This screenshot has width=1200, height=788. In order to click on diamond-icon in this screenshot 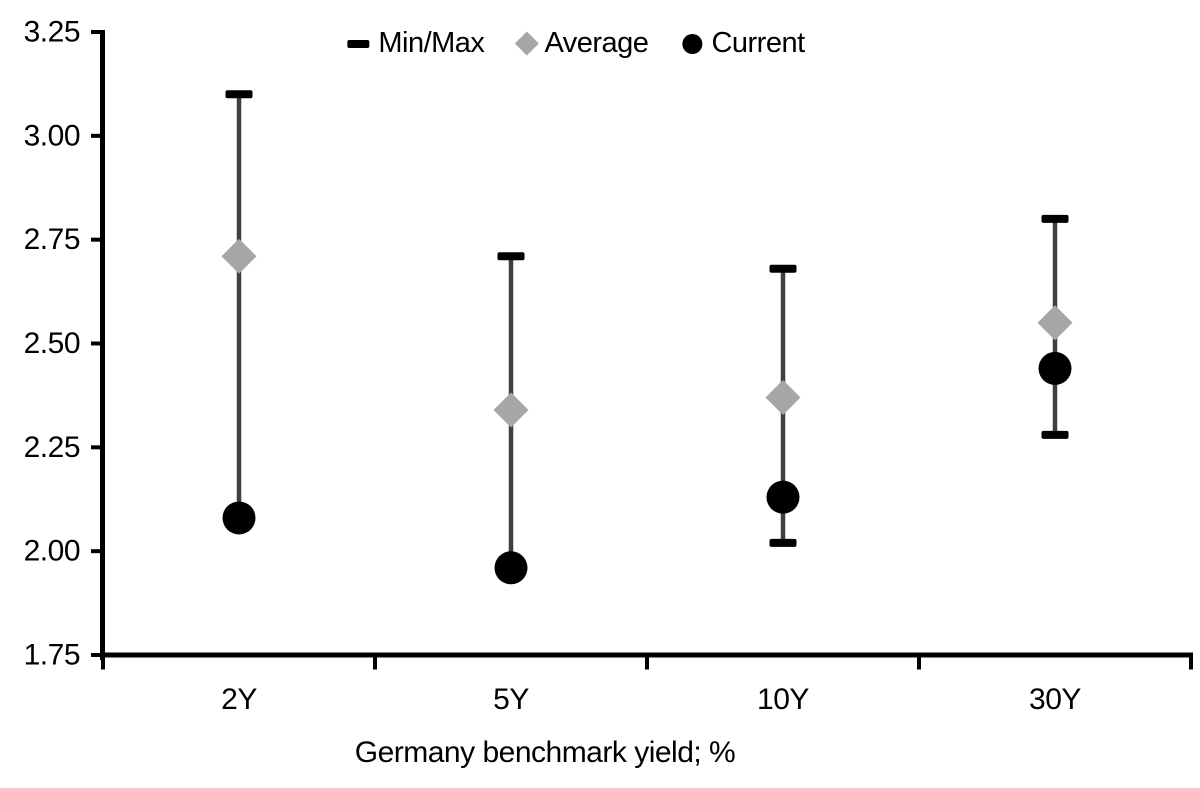, I will do `click(526, 43)`.